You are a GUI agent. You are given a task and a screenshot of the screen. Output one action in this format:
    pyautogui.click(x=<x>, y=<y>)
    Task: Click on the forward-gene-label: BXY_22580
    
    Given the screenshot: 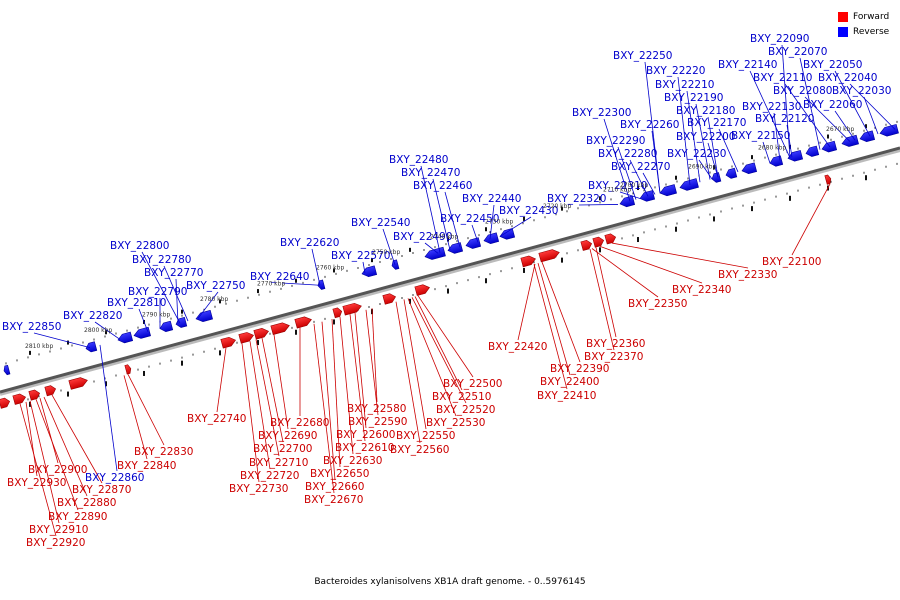 What is the action you would take?
    pyautogui.click(x=376, y=409)
    